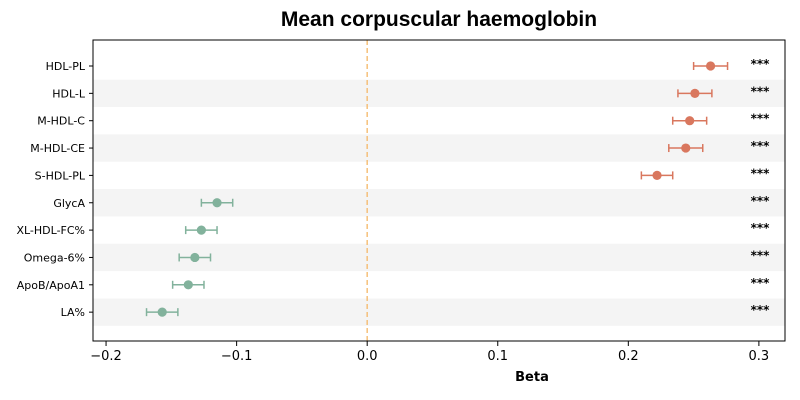 The width and height of the screenshot is (800, 400). Describe the element at coordinates (61, 121) in the screenshot. I see `y-tick-label: M-HDL-C` at that location.